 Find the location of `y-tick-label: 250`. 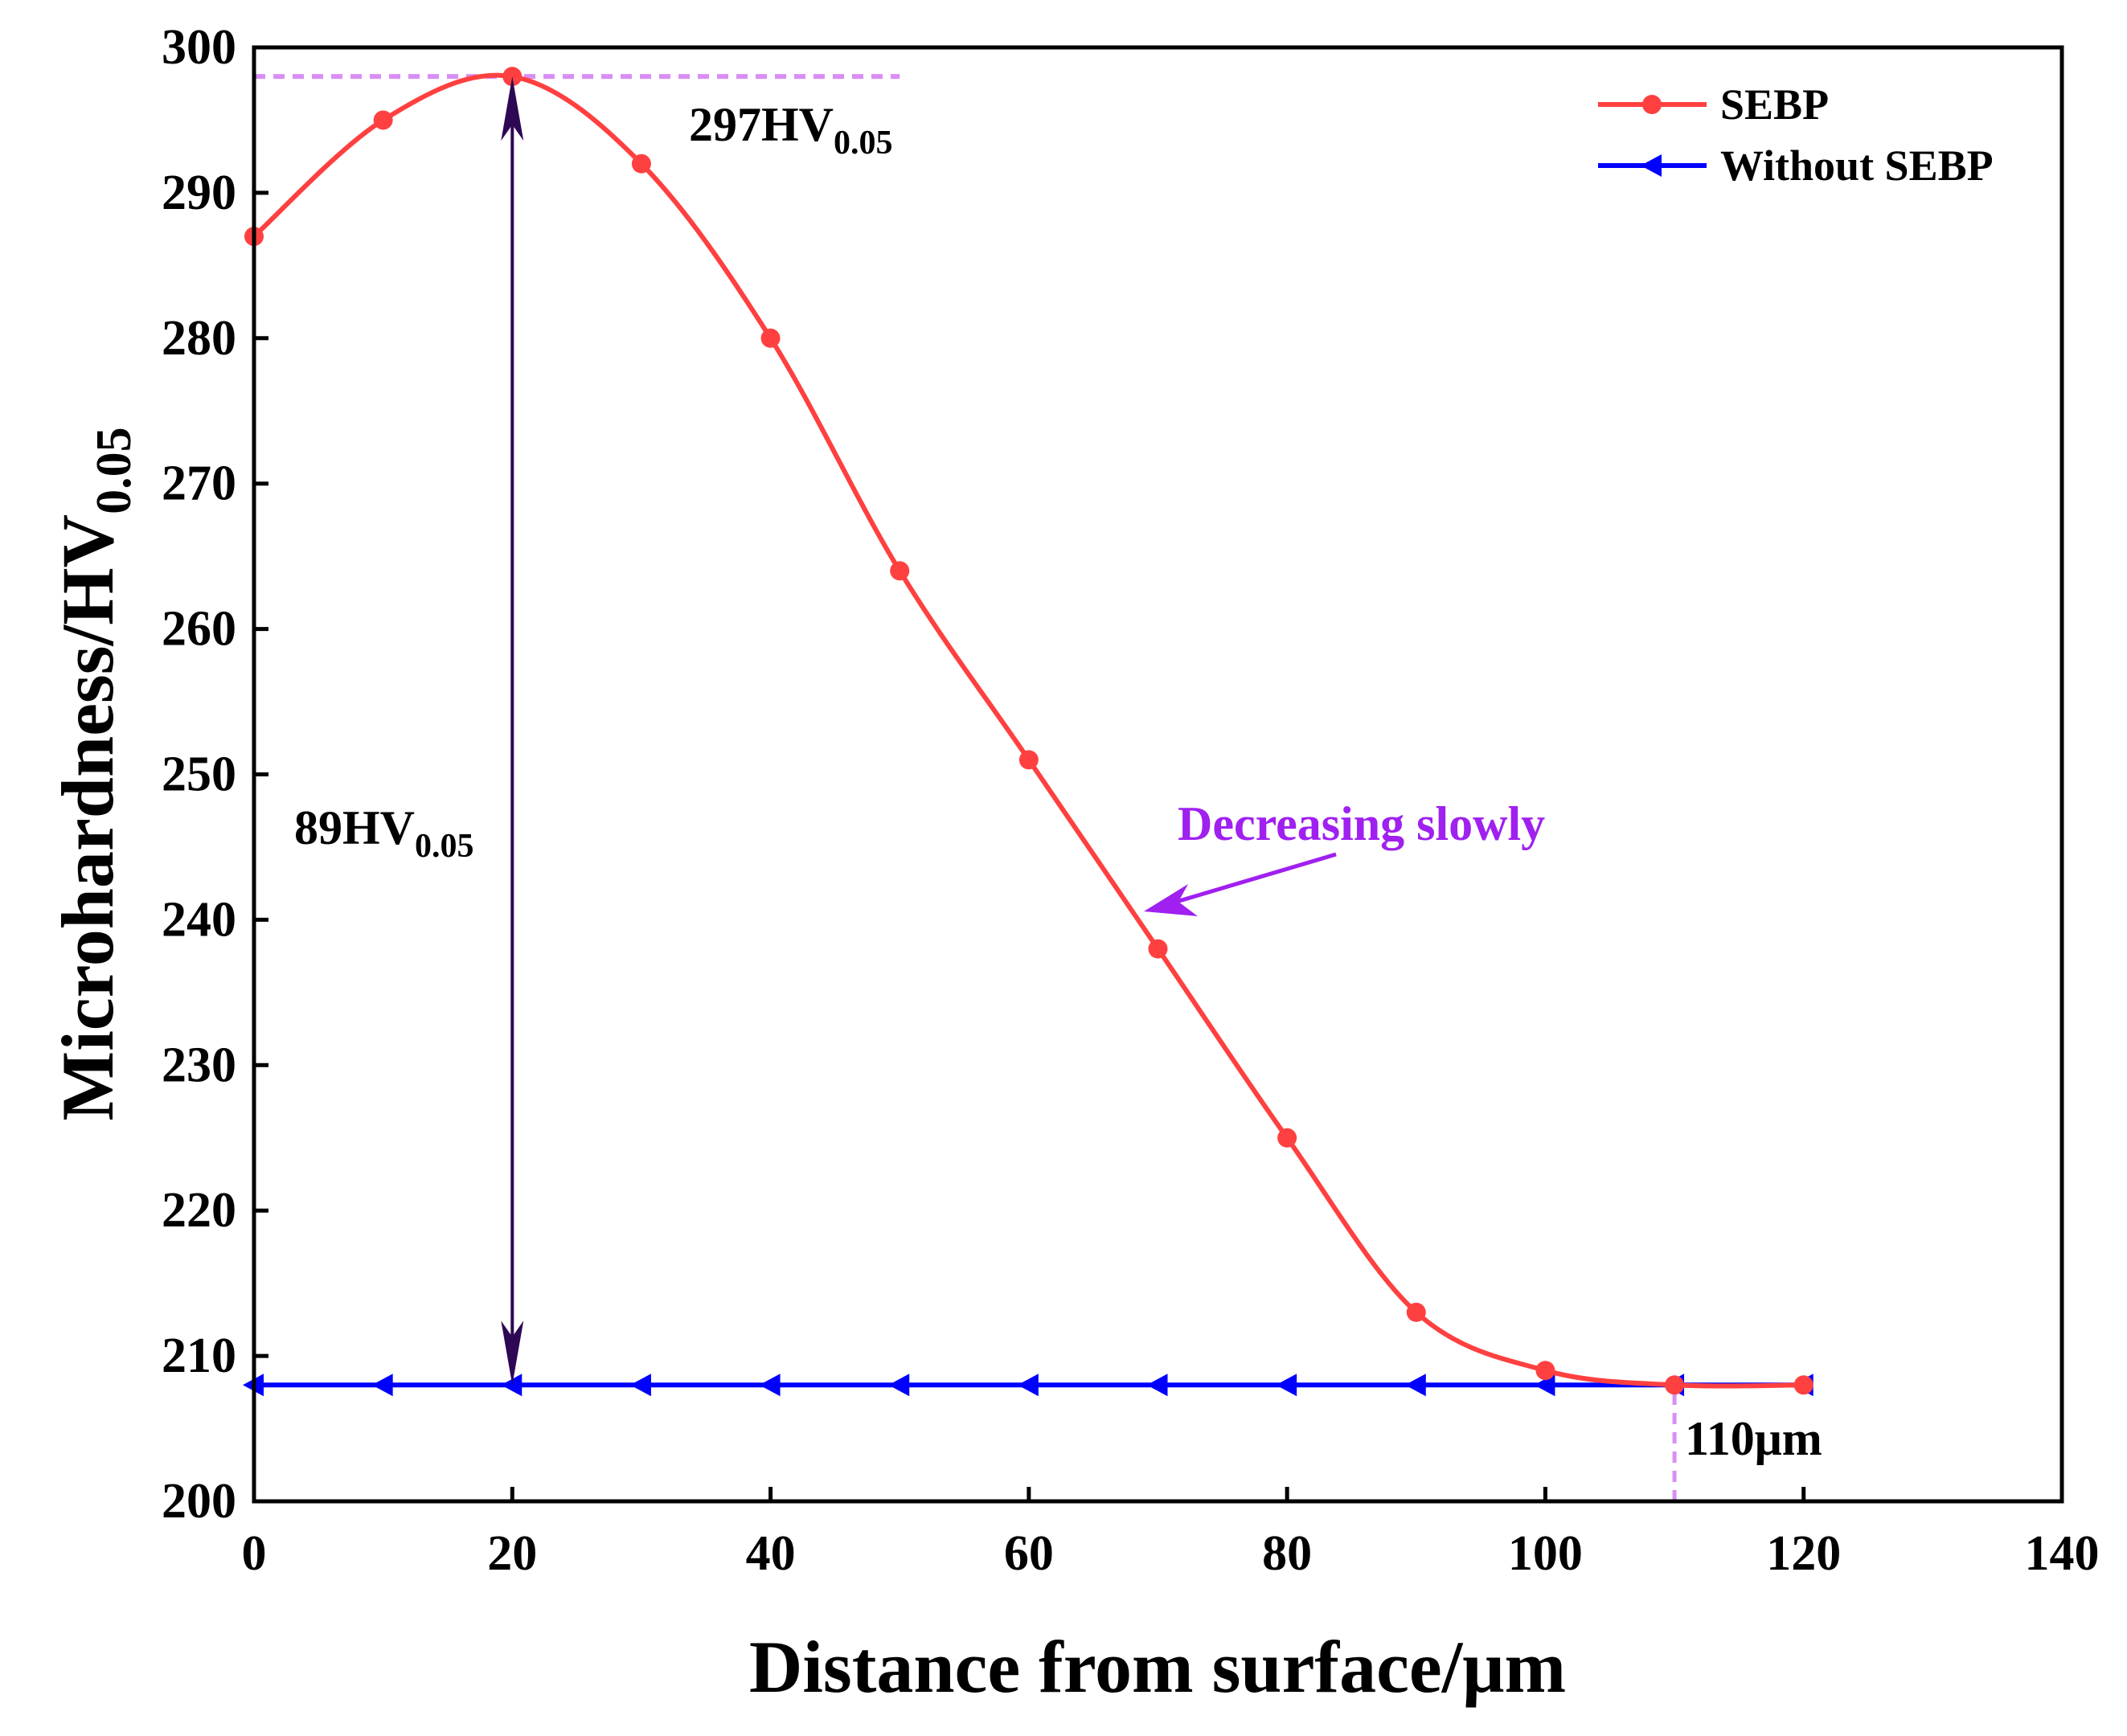

y-tick-label: 250 is located at coordinates (199, 774).